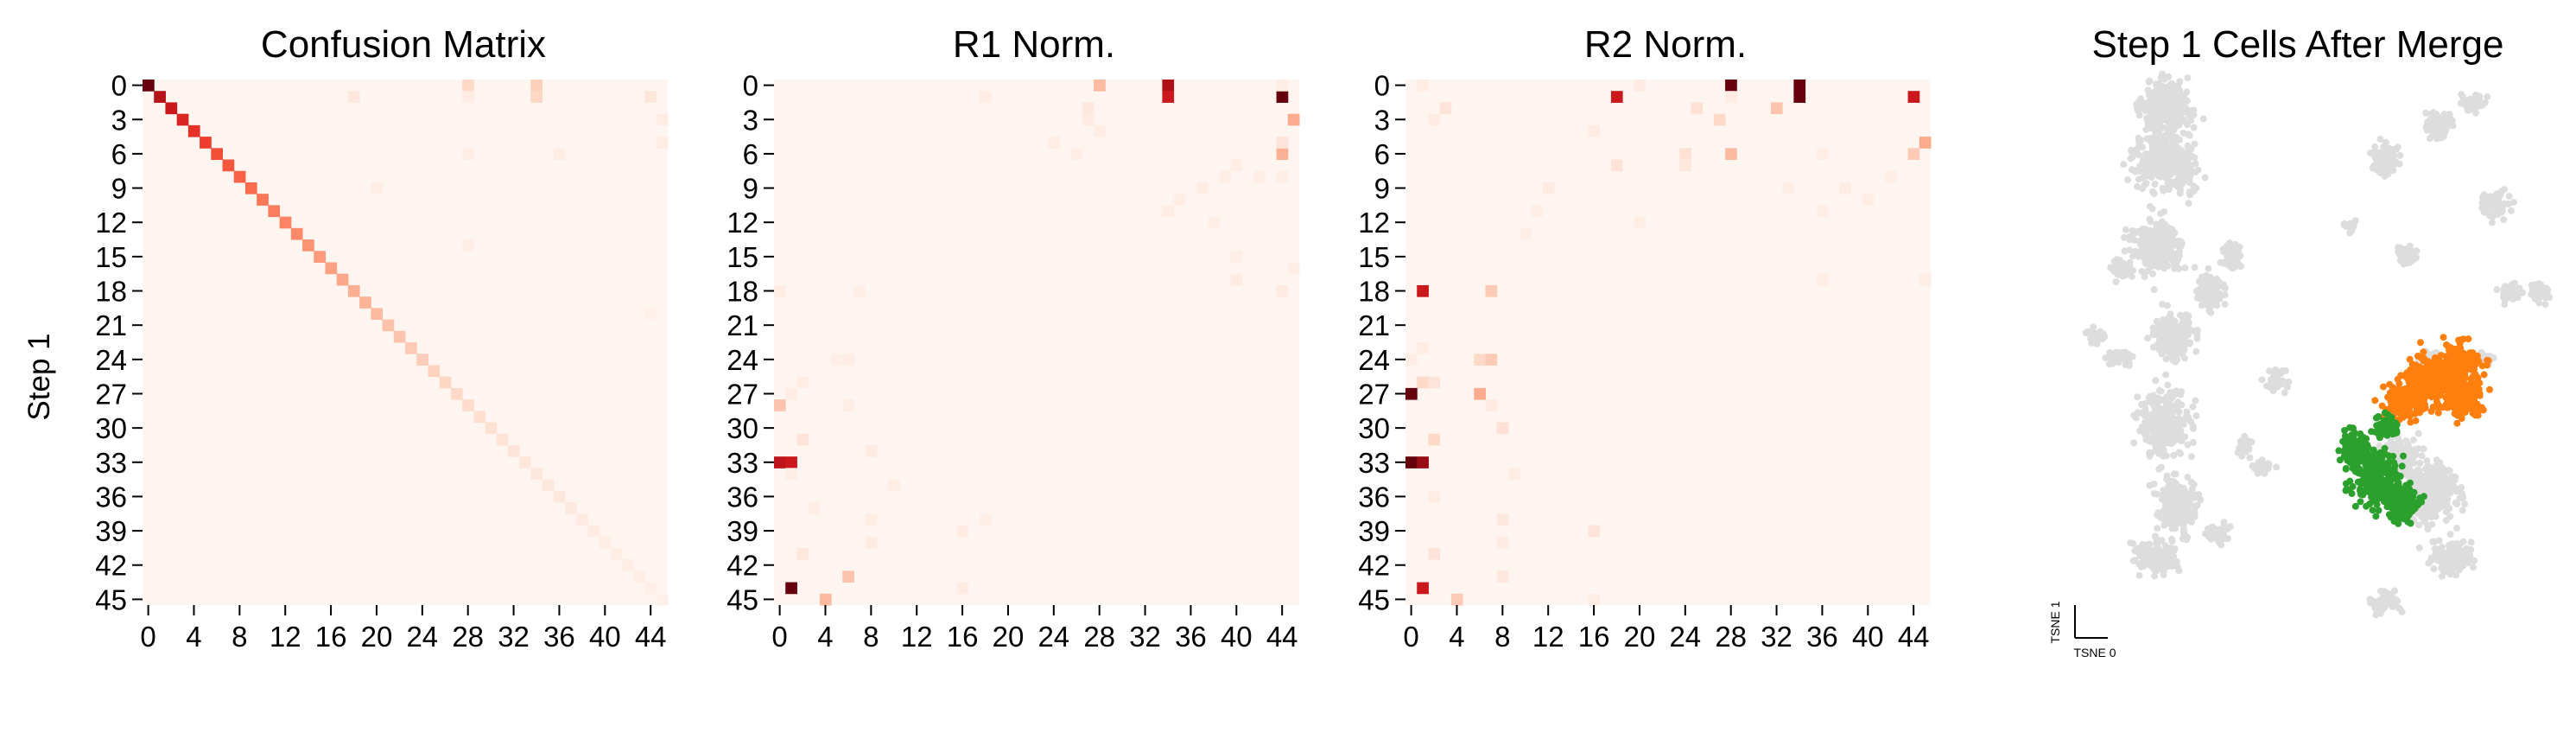 The image size is (2576, 752). What do you see at coordinates (742, 292) in the screenshot?
I see `y-tick-label: 18` at bounding box center [742, 292].